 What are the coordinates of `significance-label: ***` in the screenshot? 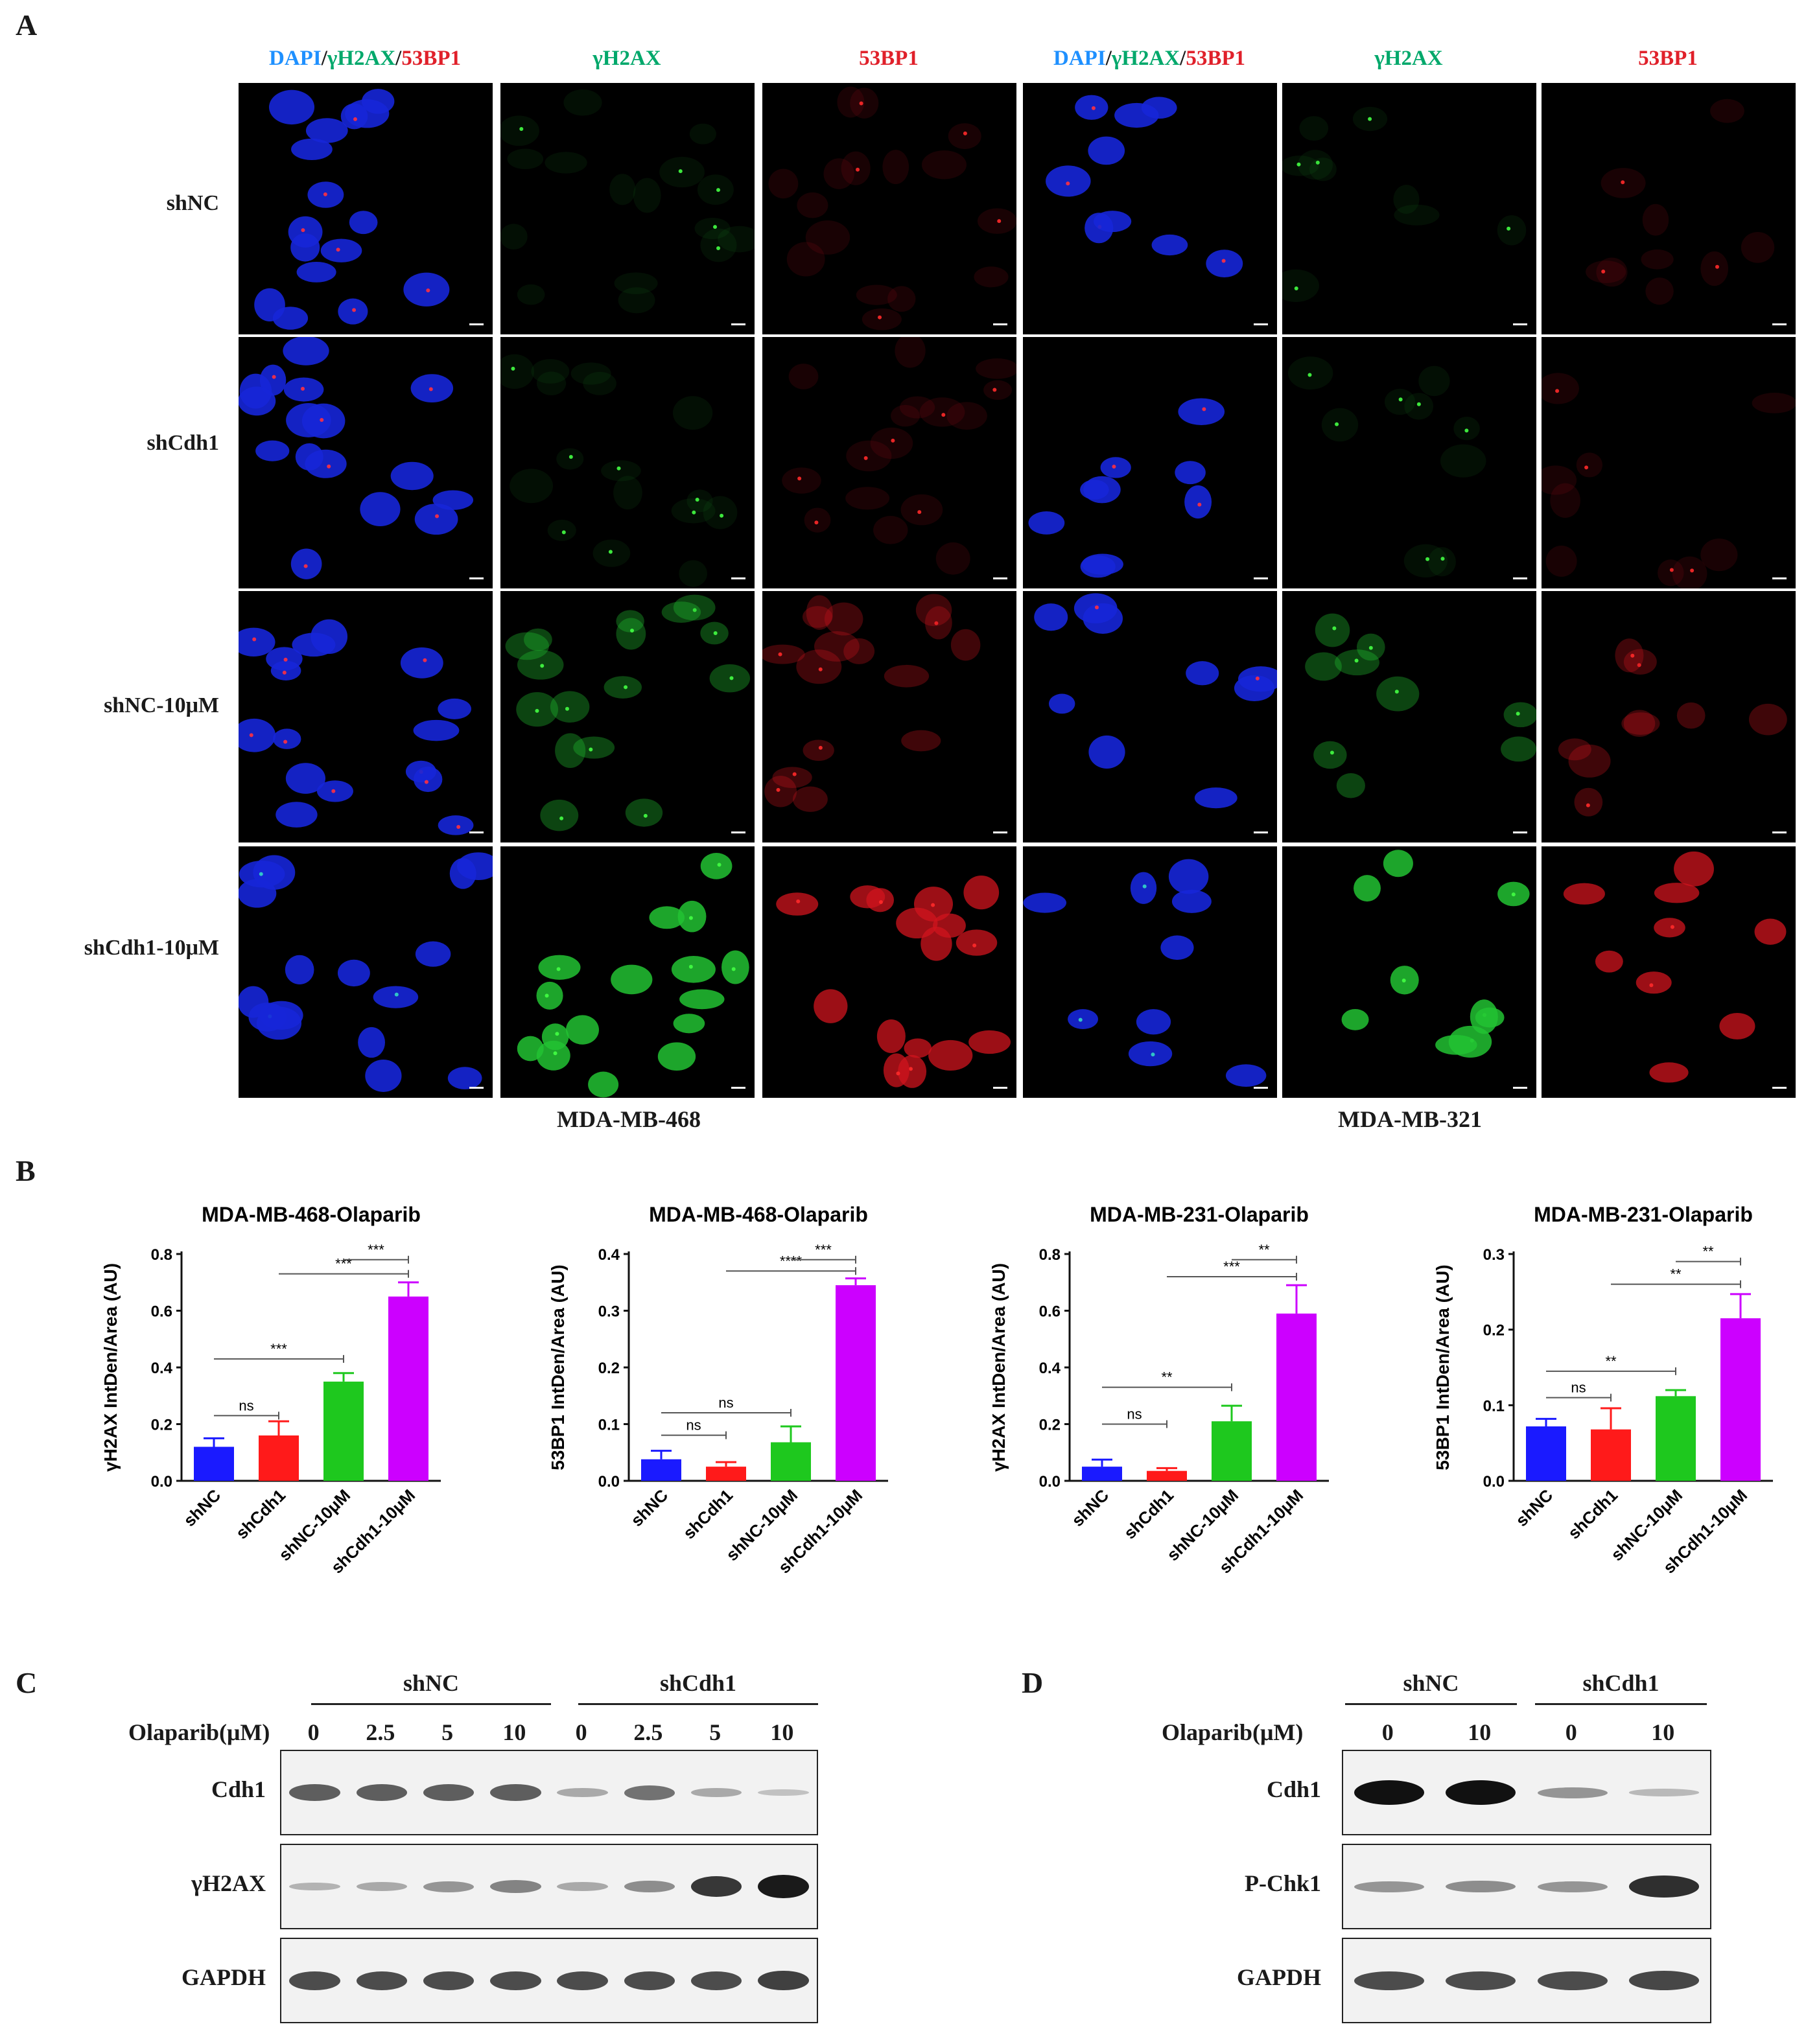 It's located at (344, 1264).